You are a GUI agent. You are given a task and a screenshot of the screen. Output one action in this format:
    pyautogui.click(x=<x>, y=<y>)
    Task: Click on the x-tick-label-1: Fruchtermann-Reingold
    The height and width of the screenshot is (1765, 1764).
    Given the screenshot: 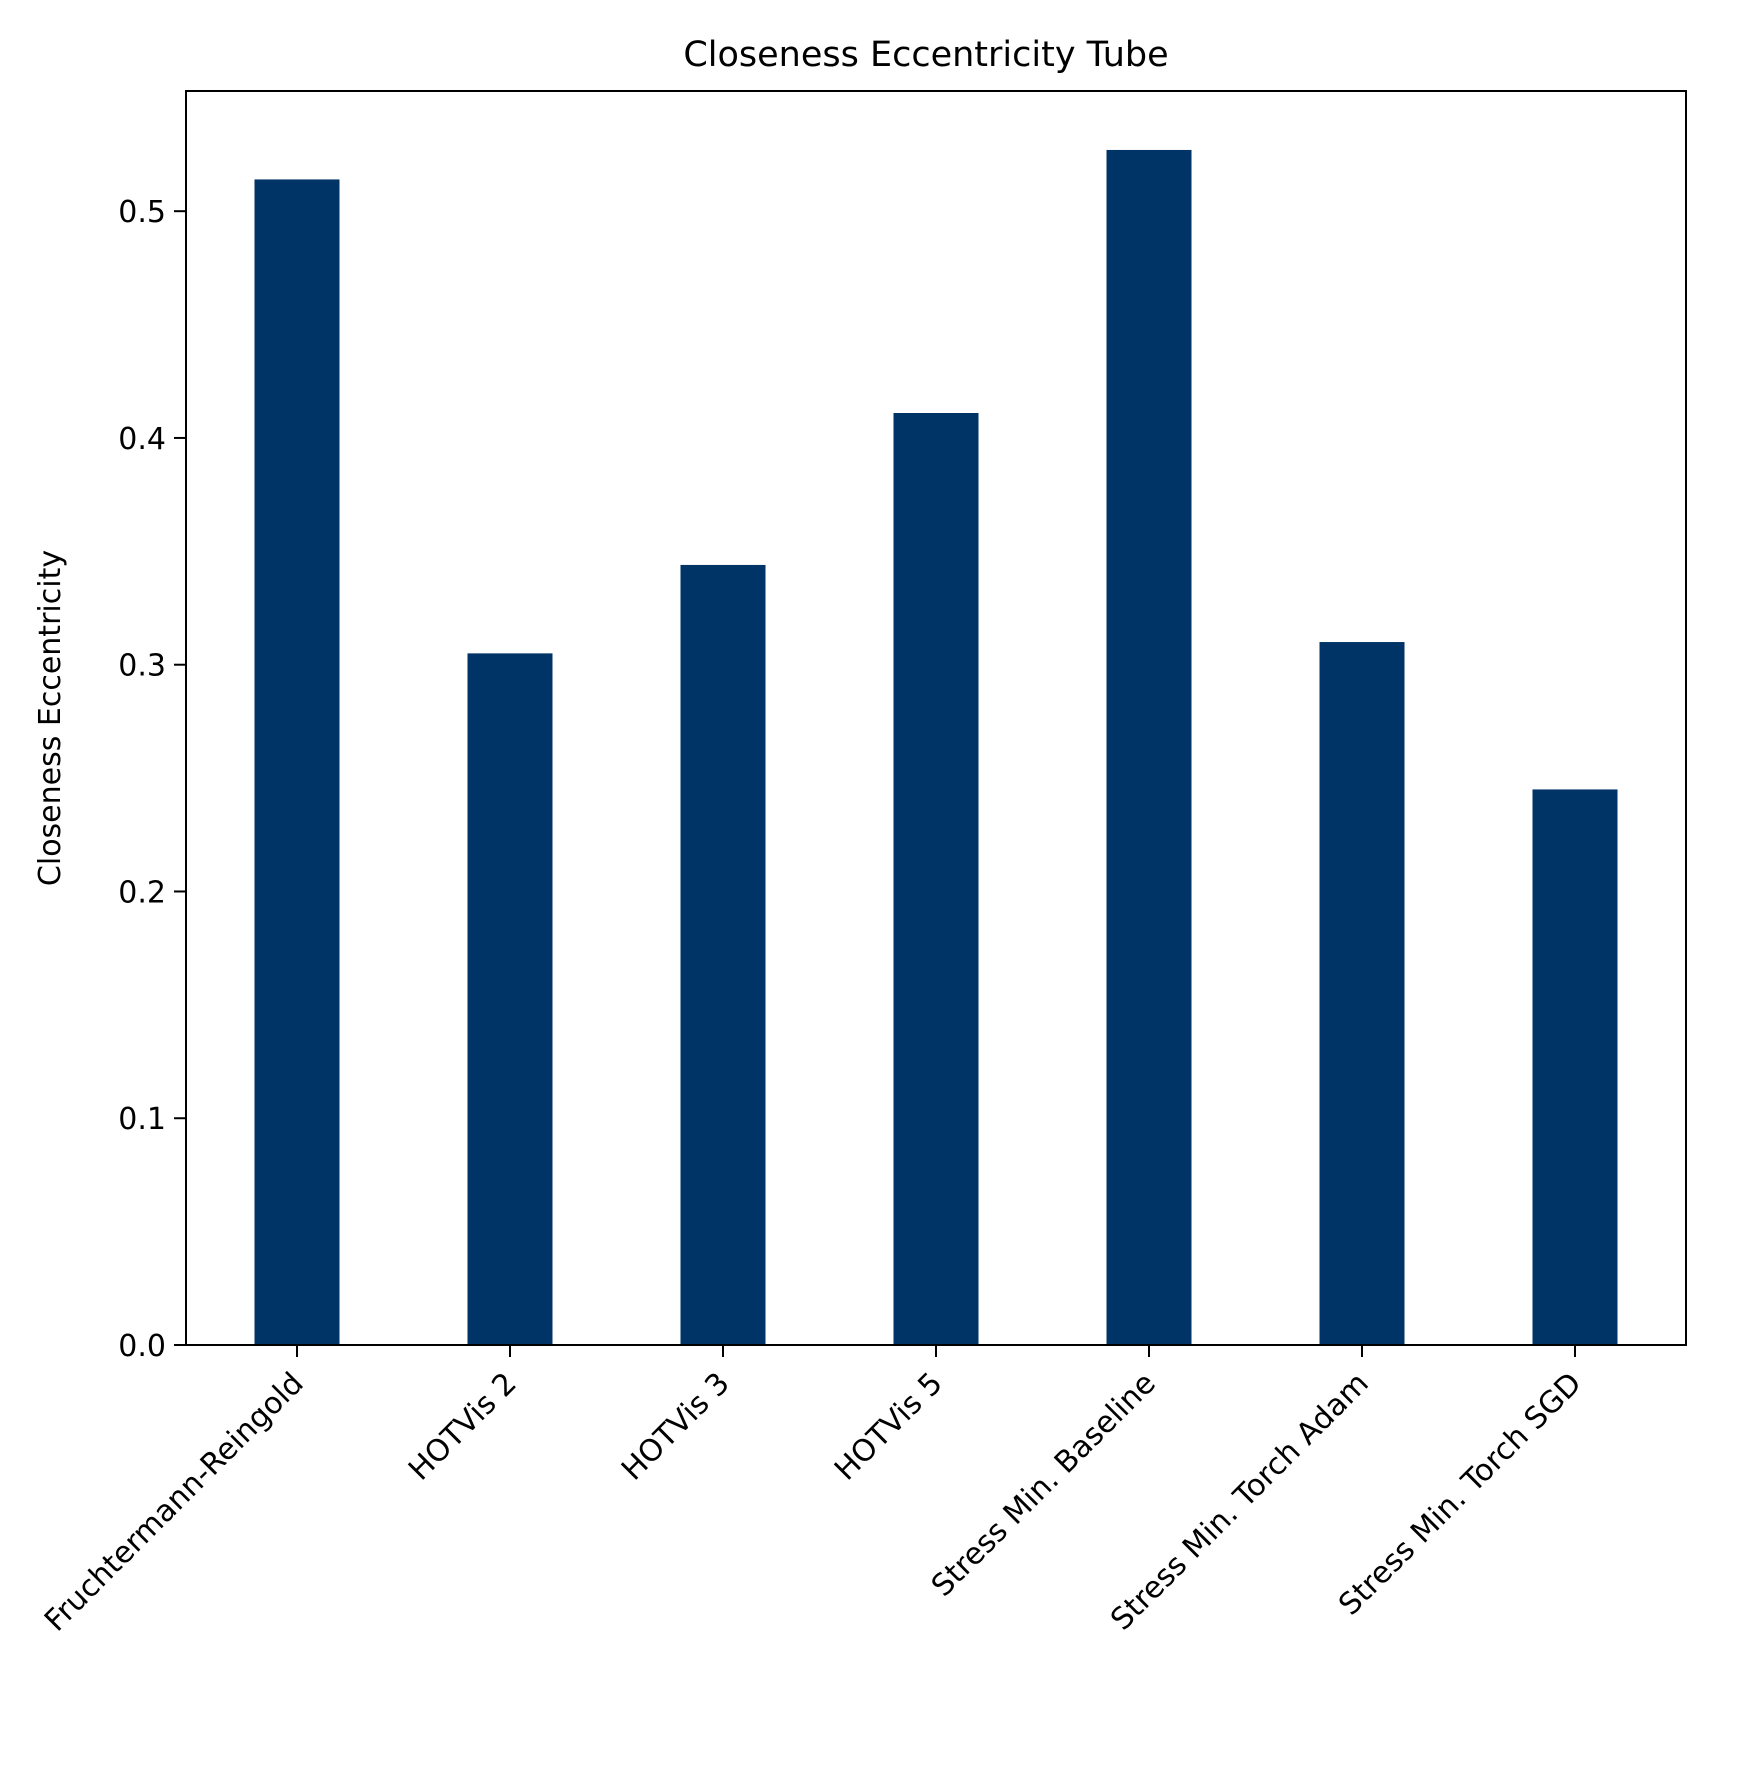 What is the action you would take?
    pyautogui.click(x=174, y=1502)
    